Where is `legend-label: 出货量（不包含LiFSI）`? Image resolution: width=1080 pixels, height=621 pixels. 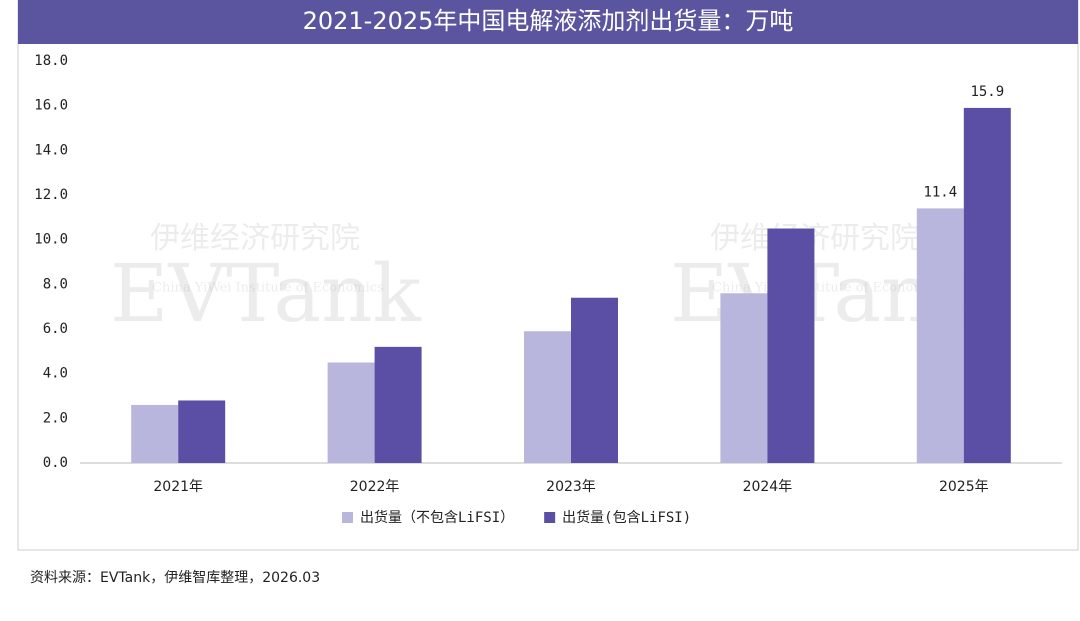
legend-label: 出货量（不包含LiFSI） is located at coordinates (437, 517).